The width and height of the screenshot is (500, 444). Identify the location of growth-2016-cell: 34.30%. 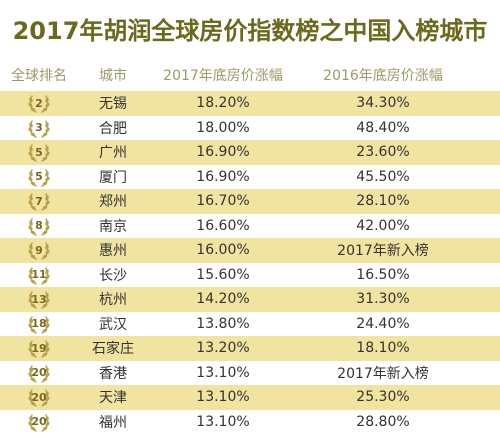
(383, 103).